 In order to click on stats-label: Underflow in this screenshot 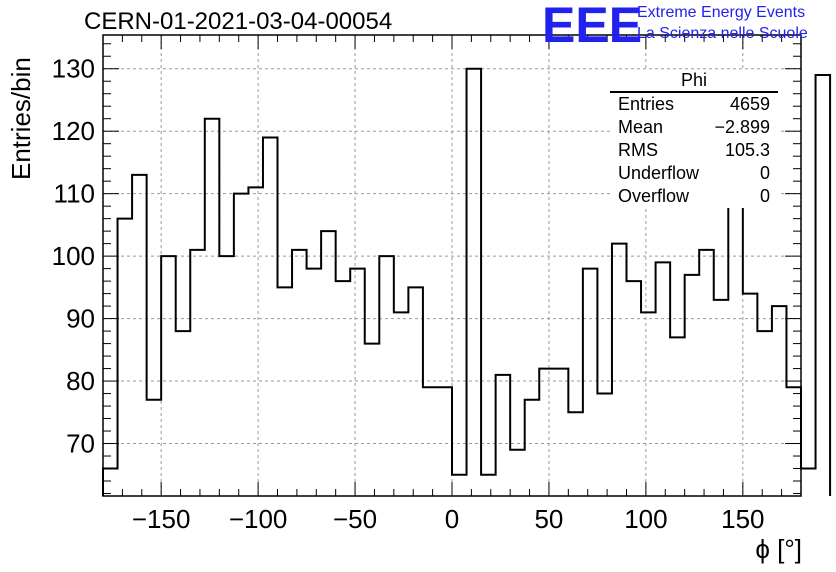, I will do `click(659, 173)`.